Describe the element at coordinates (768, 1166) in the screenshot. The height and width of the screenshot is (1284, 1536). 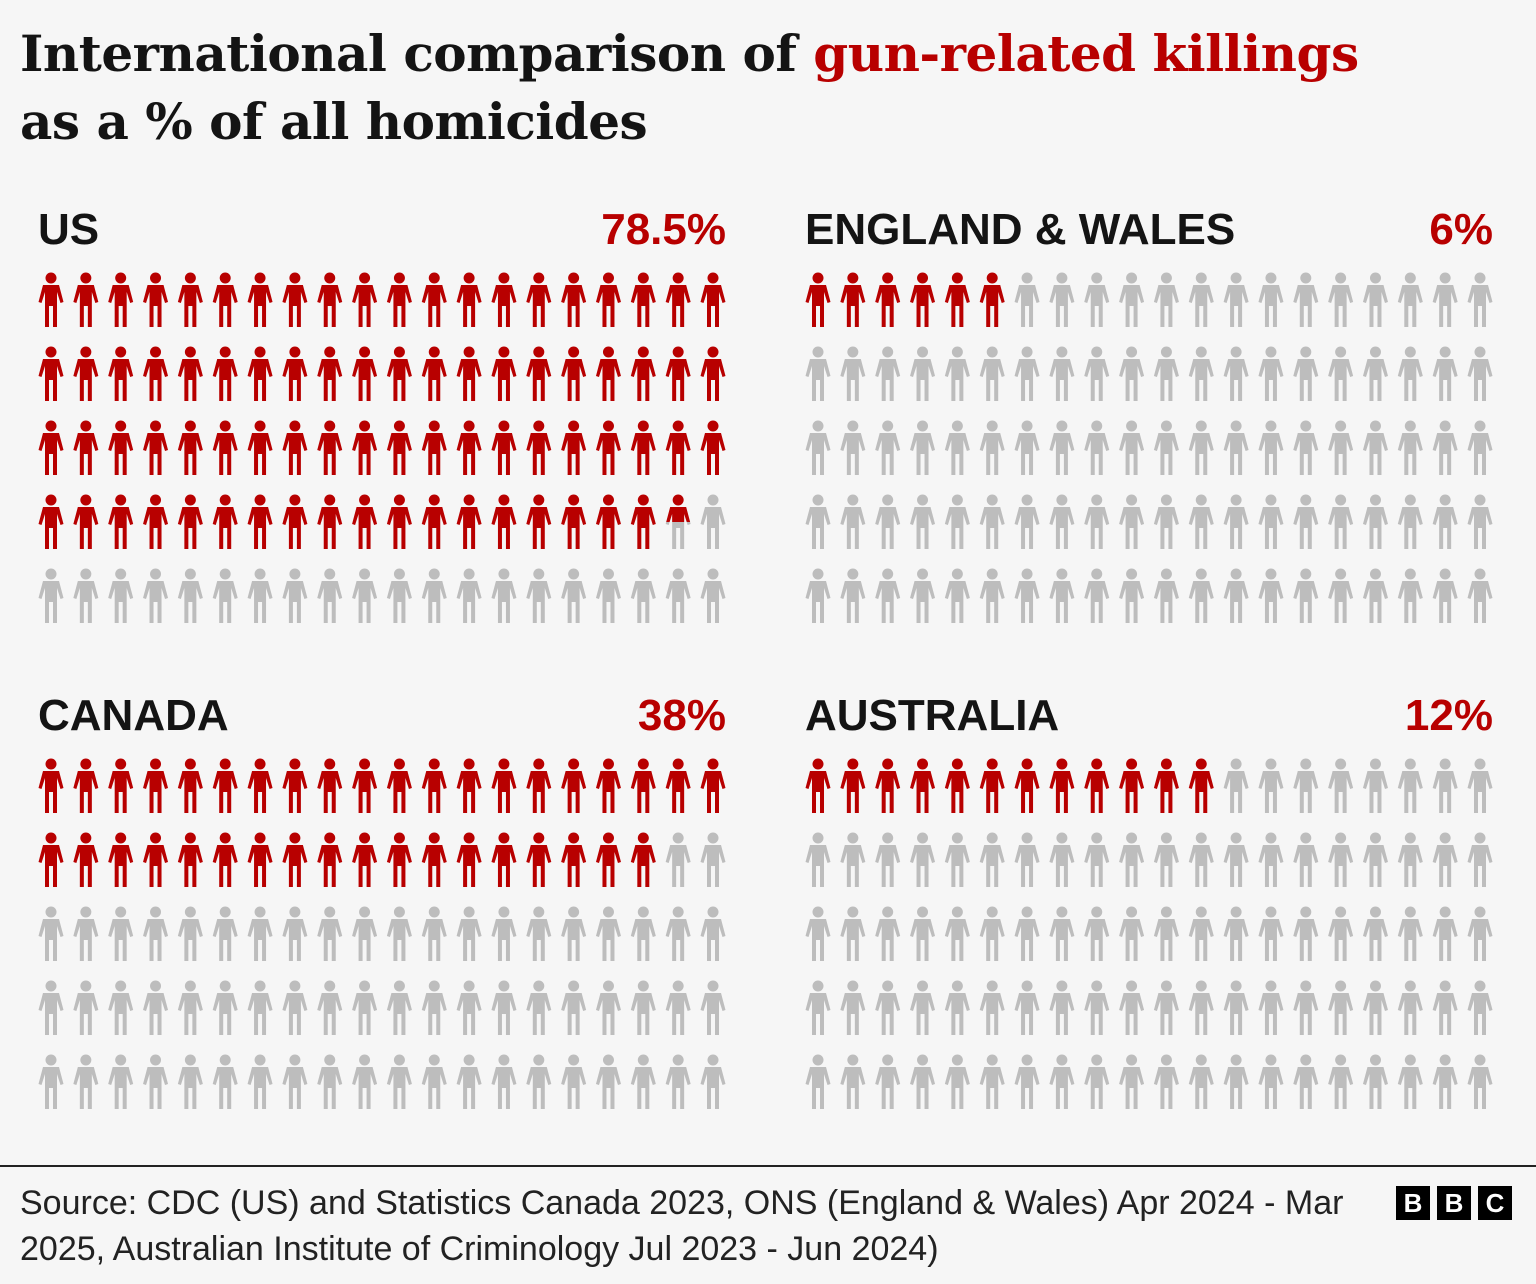
I see `footer-divider` at that location.